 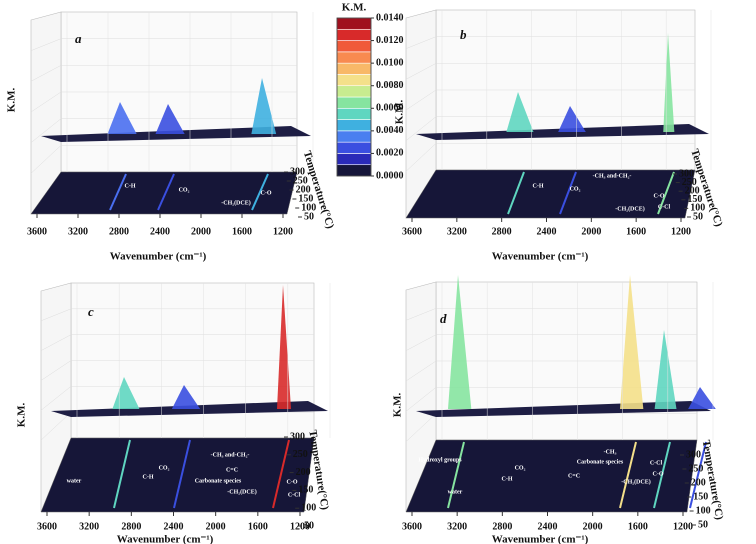 I want to click on annotation: CO₂, so click(x=164, y=468).